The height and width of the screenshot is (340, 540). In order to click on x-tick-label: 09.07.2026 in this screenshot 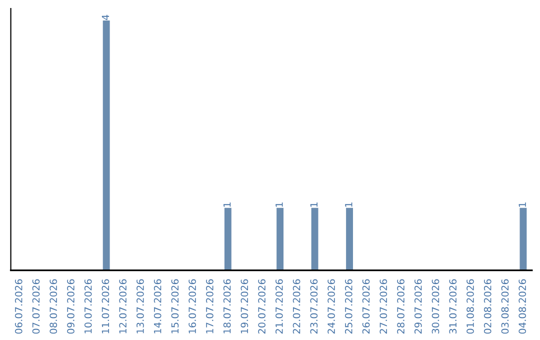, I will do `click(70, 306)`.